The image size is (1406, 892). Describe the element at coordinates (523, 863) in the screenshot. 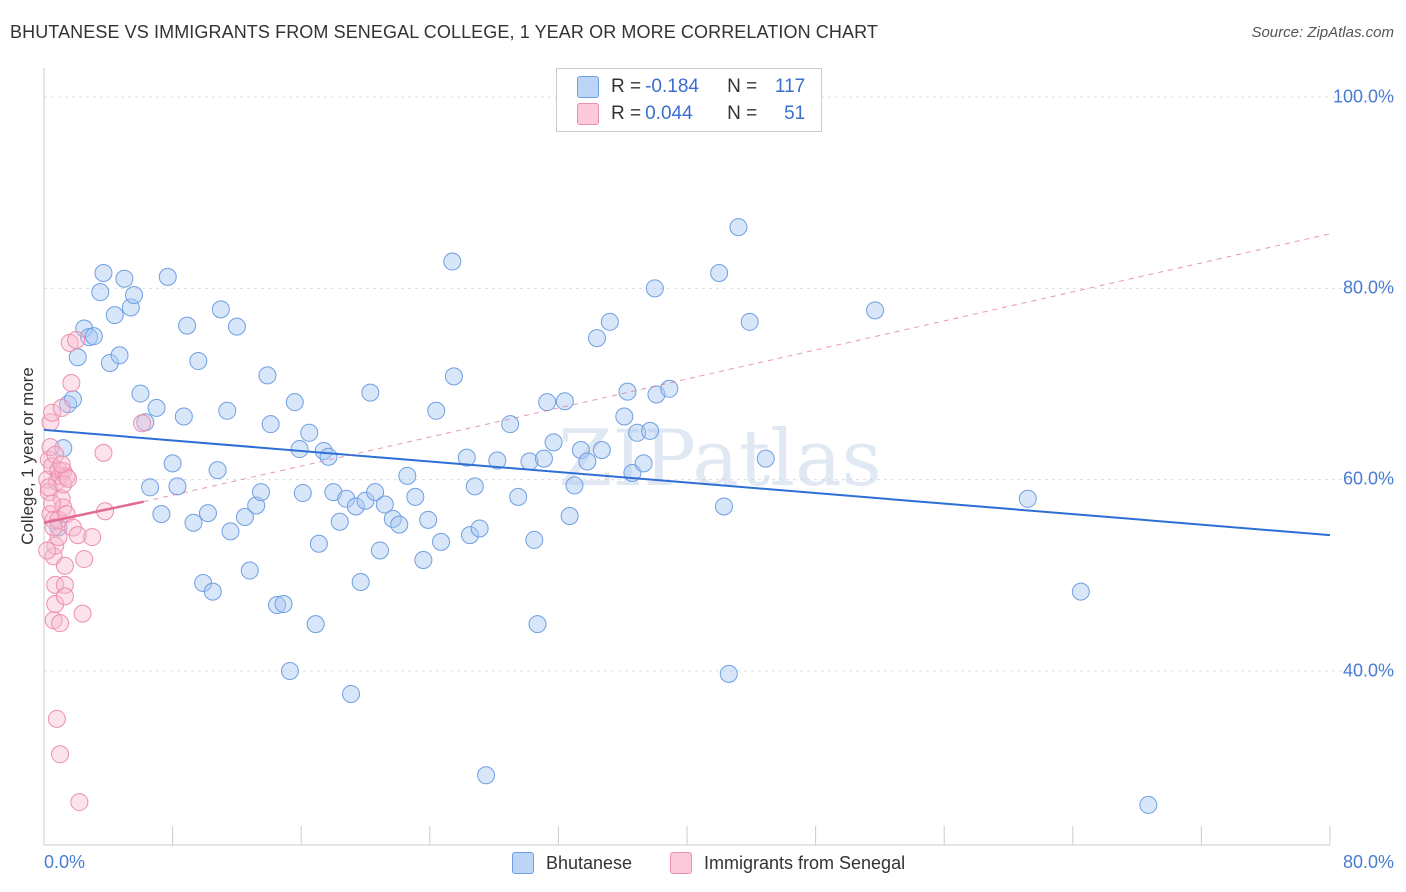

I see `legend-swatch-blue` at that location.